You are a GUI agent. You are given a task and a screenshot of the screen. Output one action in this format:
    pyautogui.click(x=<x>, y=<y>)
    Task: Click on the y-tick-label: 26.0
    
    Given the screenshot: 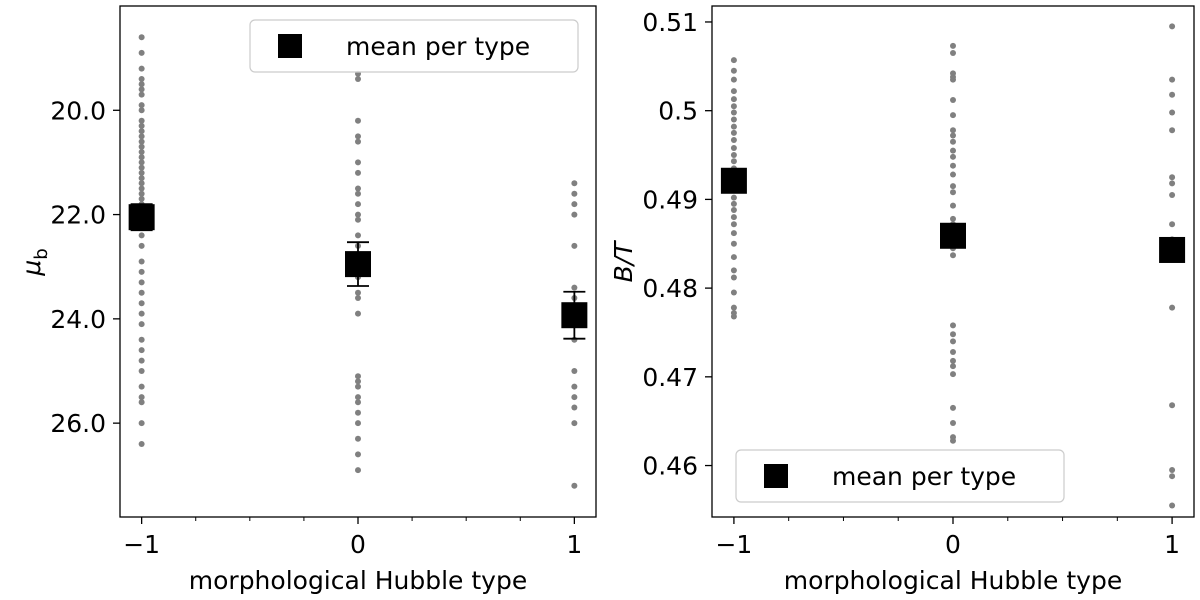 What is the action you would take?
    pyautogui.click(x=78, y=423)
    